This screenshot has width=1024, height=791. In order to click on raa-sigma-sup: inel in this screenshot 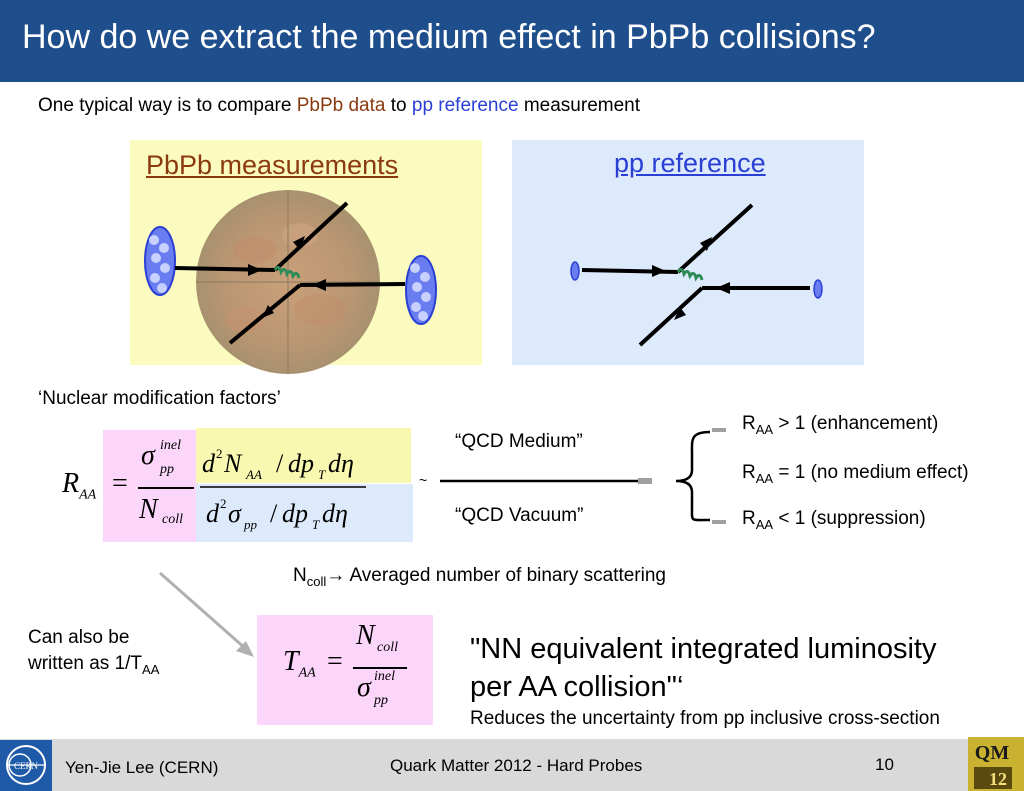, I will do `click(170, 445)`.